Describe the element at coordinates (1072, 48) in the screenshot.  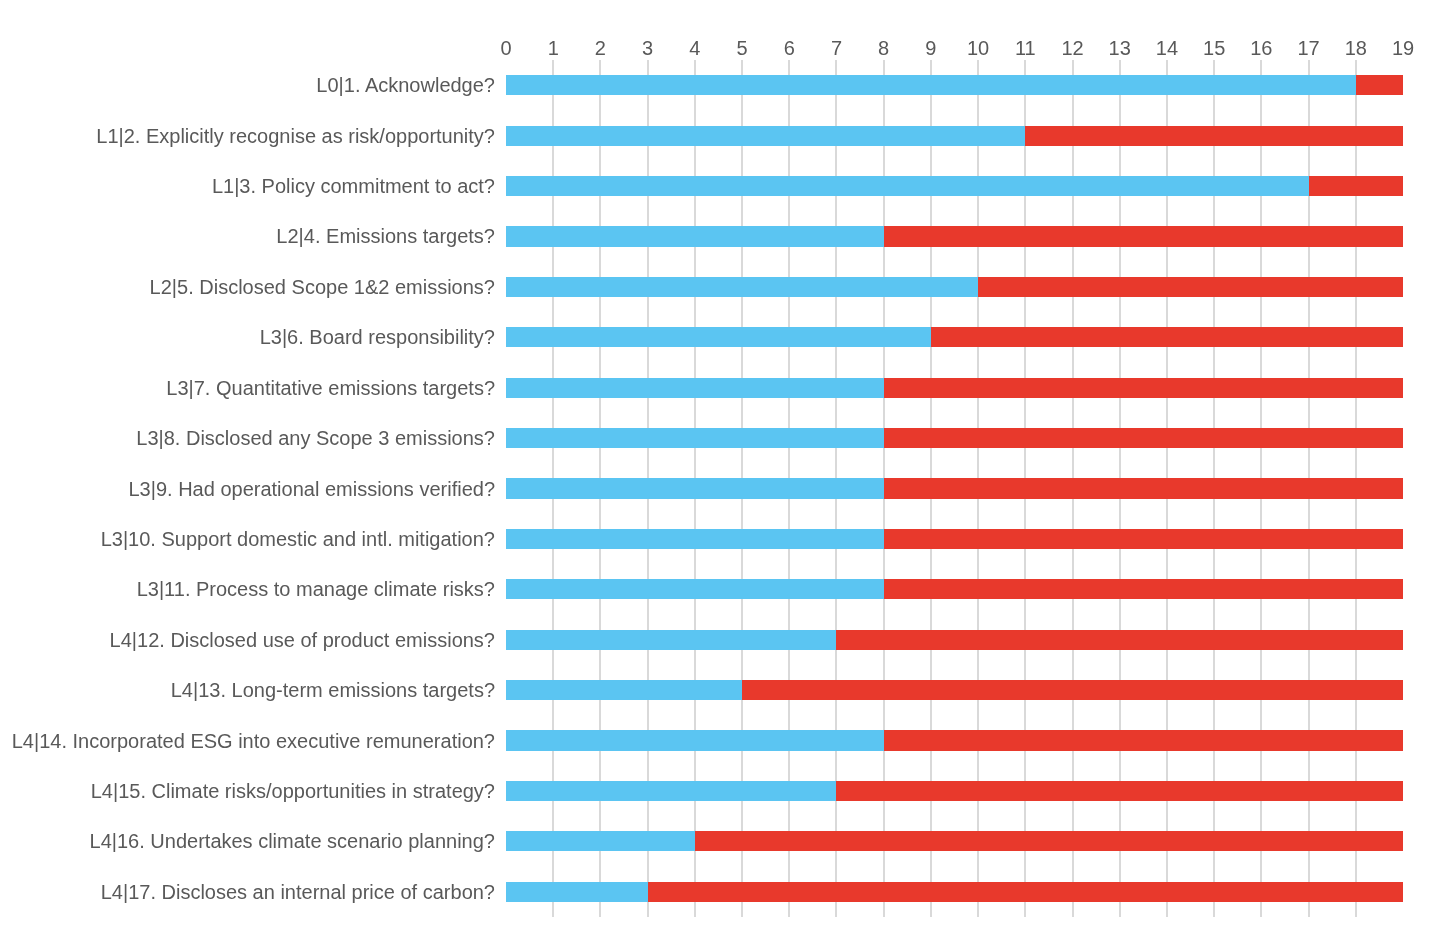
I see `x-tick-label: 12` at that location.